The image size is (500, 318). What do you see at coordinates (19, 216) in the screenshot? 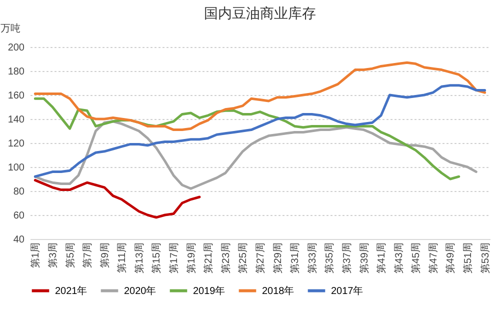
I see `y-tick-label: 60` at bounding box center [19, 216].